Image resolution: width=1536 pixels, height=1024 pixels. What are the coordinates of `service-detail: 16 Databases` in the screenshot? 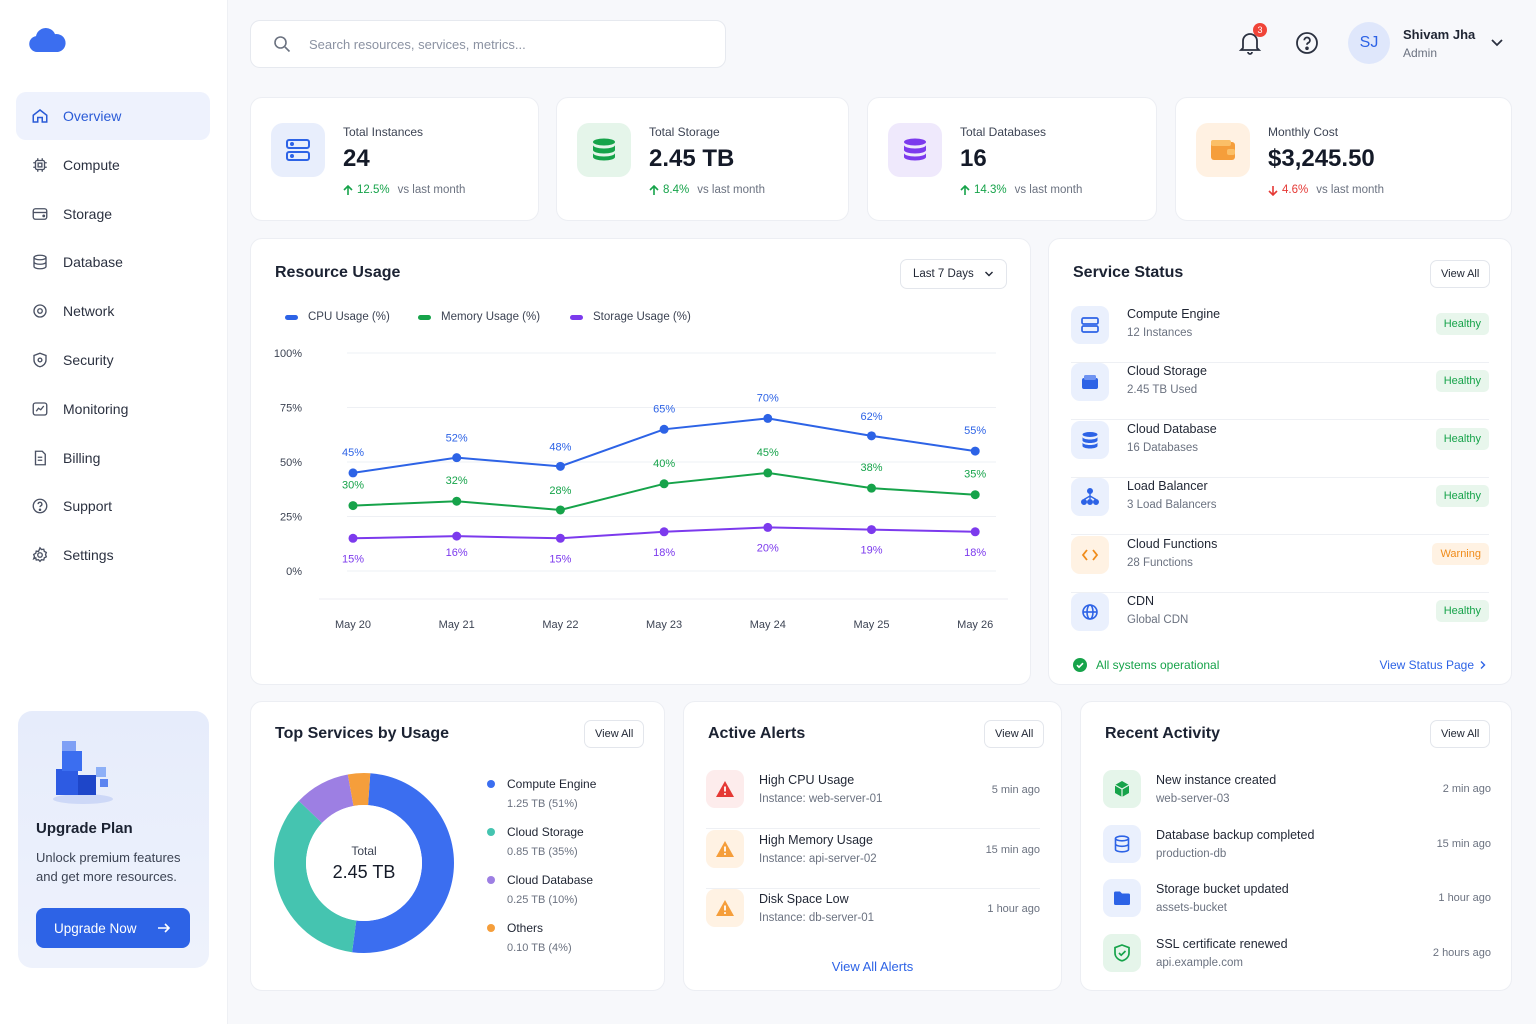 It's located at (1162, 447).